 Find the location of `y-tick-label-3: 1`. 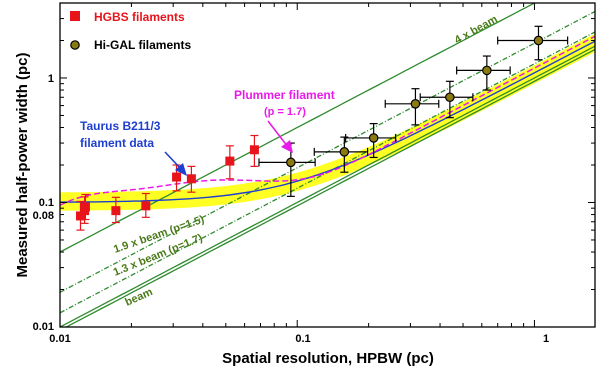

y-tick-label-3: 1 is located at coordinates (51, 79).